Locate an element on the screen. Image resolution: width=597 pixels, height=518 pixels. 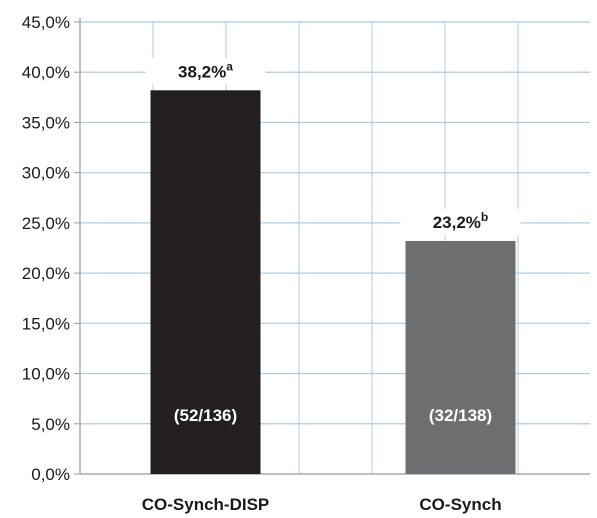
count-label: (52/136) is located at coordinates (205, 415).